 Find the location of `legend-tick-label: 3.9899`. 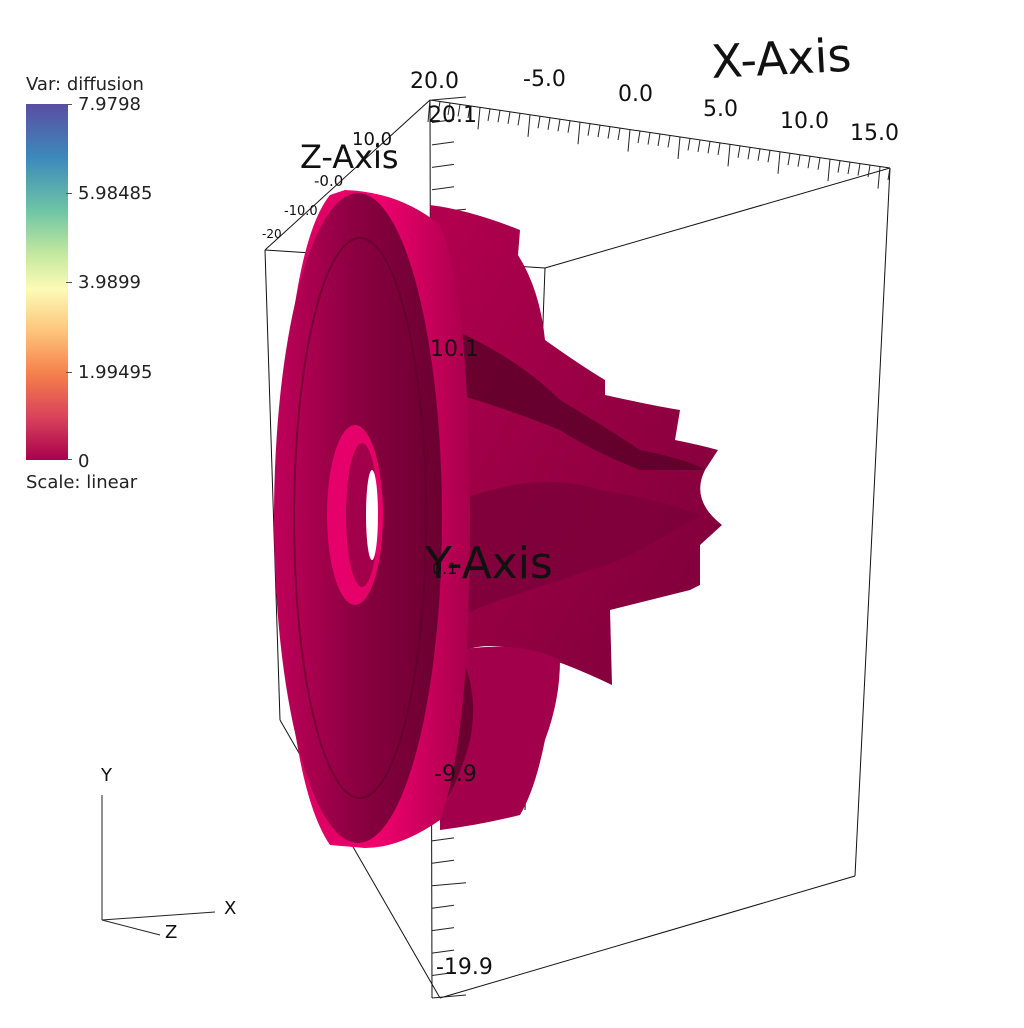

legend-tick-label: 3.9899 is located at coordinates (109, 282).